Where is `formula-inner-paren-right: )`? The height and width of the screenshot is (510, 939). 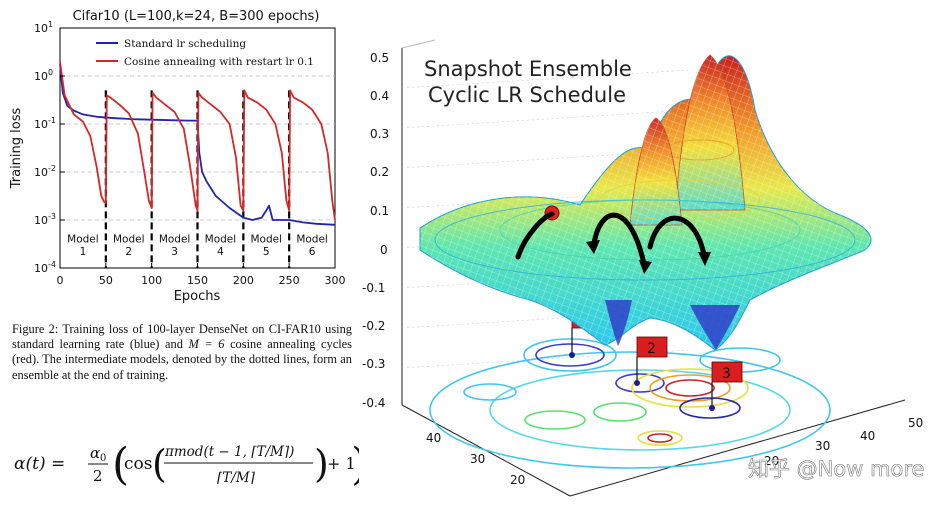
formula-inner-paren-right: ) is located at coordinates (321, 464).